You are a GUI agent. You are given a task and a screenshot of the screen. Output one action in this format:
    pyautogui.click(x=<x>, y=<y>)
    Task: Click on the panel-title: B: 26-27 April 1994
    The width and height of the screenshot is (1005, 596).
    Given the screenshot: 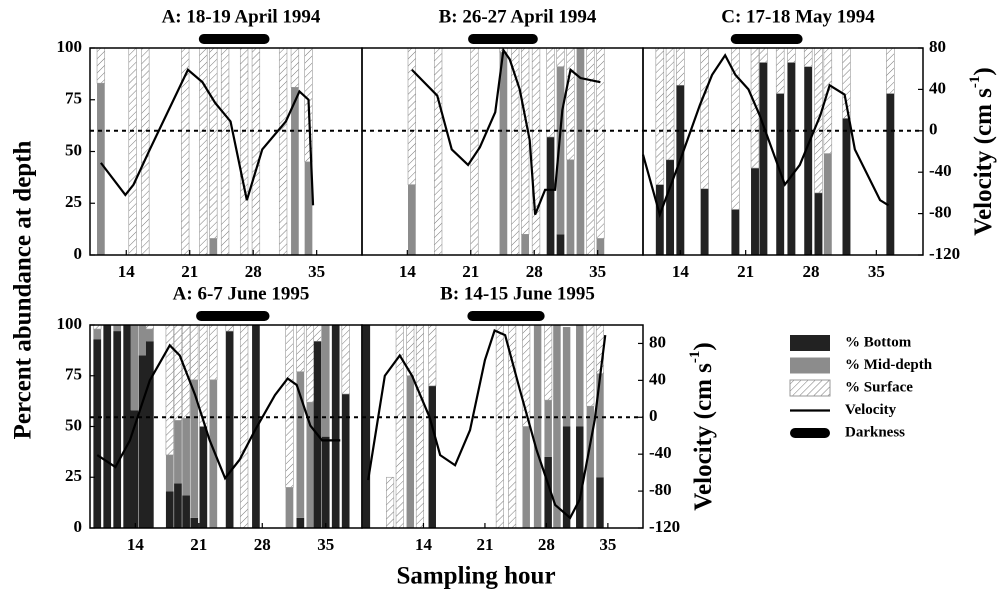 What is the action you would take?
    pyautogui.click(x=518, y=16)
    